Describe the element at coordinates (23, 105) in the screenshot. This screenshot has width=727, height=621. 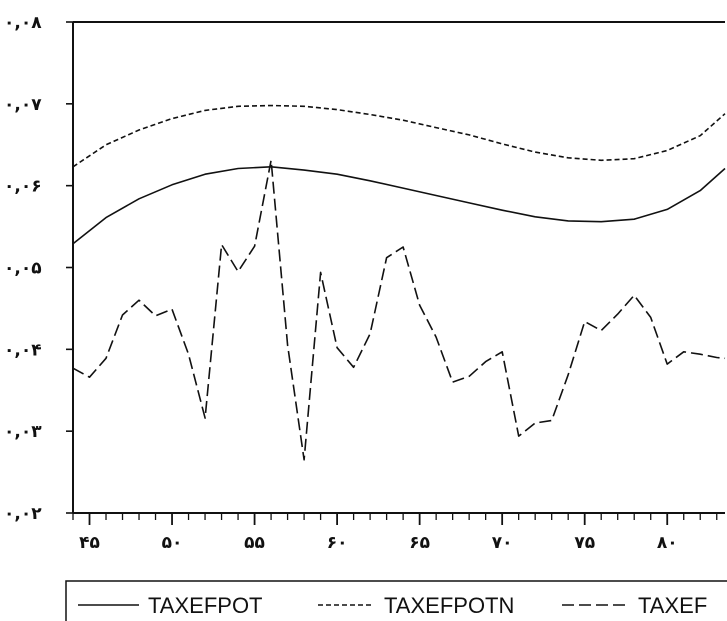
I see `y-tick-label: ۰,۰۷` at that location.